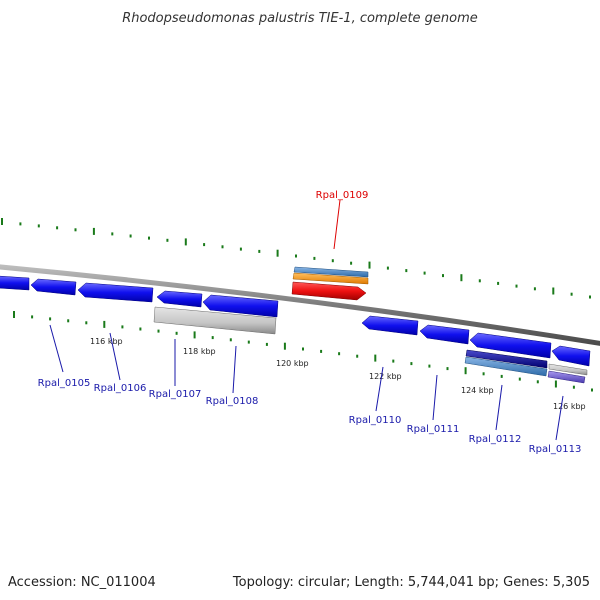 This screenshot has height=600, width=600. I want to click on accession-text: Accession: NC_011004, so click(82, 582).